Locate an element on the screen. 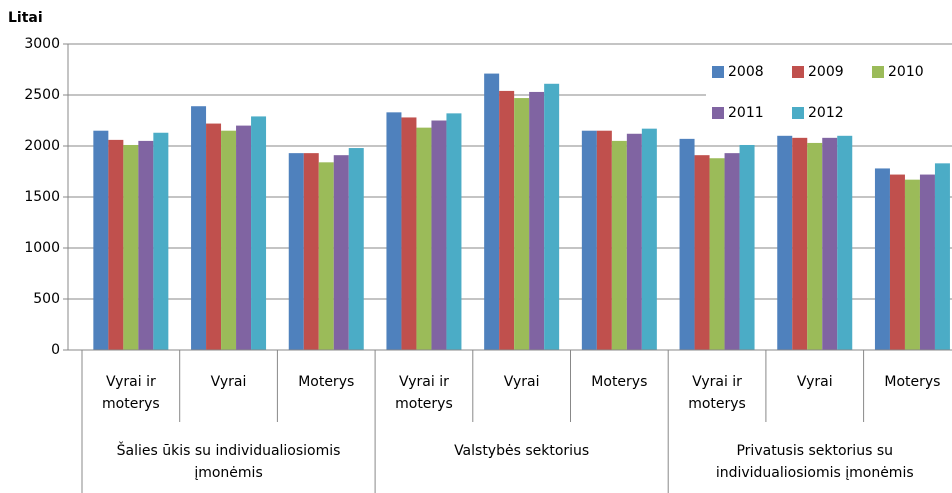 Image resolution: width=952 pixels, height=493 pixels. legend-box is located at coordinates (829, 92).